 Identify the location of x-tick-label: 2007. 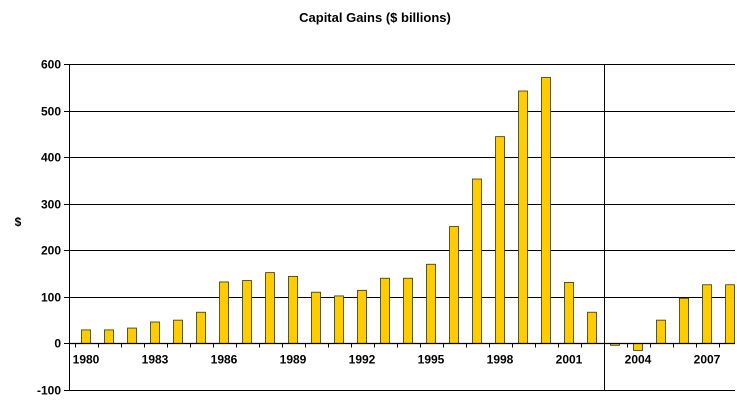
(707, 360).